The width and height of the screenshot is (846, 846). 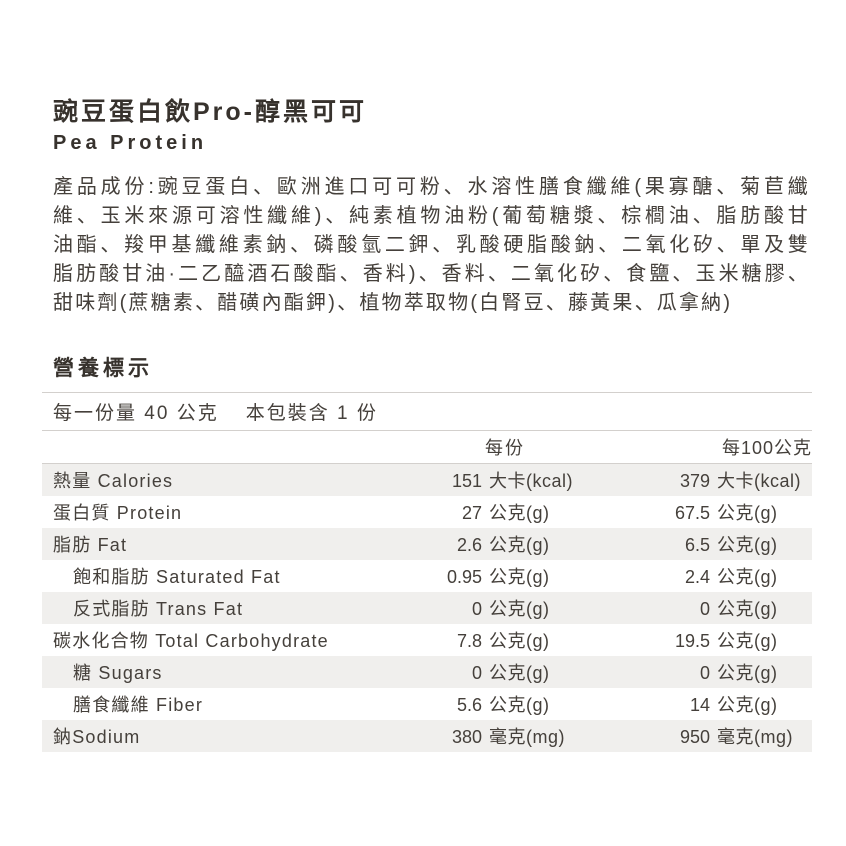 I want to click on value: 0.95, so click(x=464, y=577).